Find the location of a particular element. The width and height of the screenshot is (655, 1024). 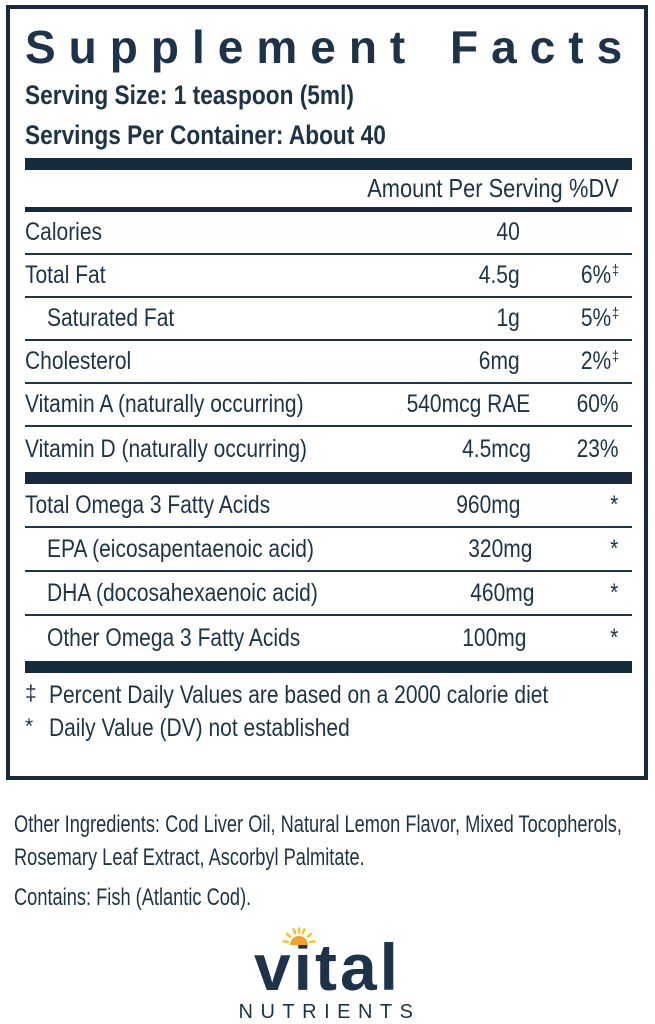

nutrient-label: Other Omega 3 Fatty Acids is located at coordinates (174, 638).